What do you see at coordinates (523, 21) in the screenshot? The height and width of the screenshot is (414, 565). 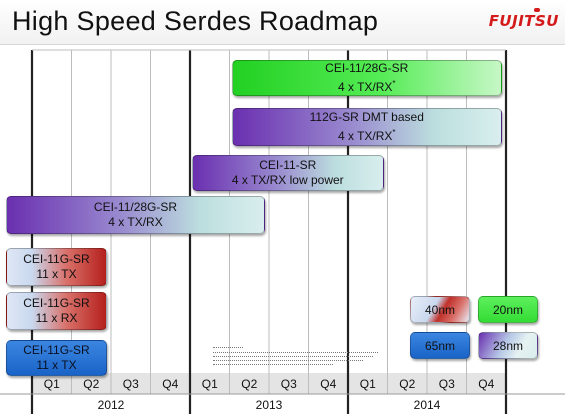 I see `fujitsu-logo: FUJITSU` at bounding box center [523, 21].